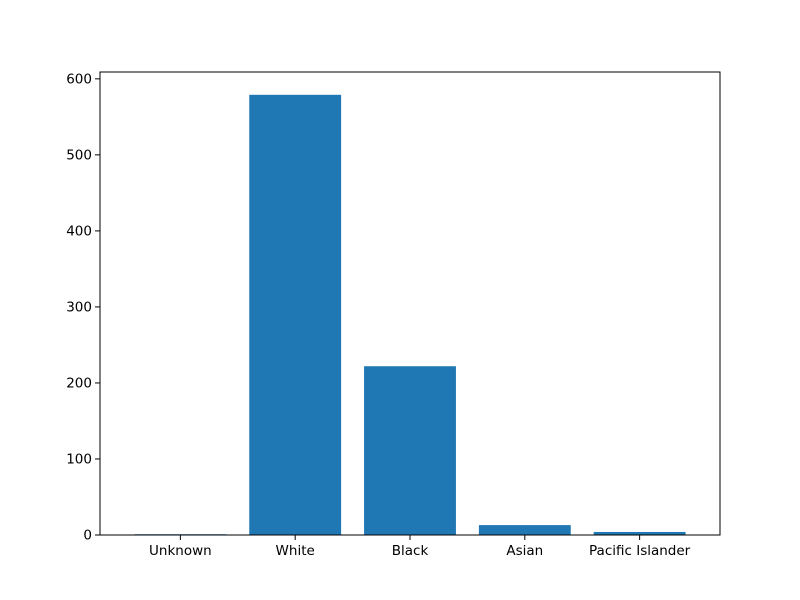 The image size is (800, 600). What do you see at coordinates (79, 383) in the screenshot?
I see `y-tick-label-200: 200` at bounding box center [79, 383].